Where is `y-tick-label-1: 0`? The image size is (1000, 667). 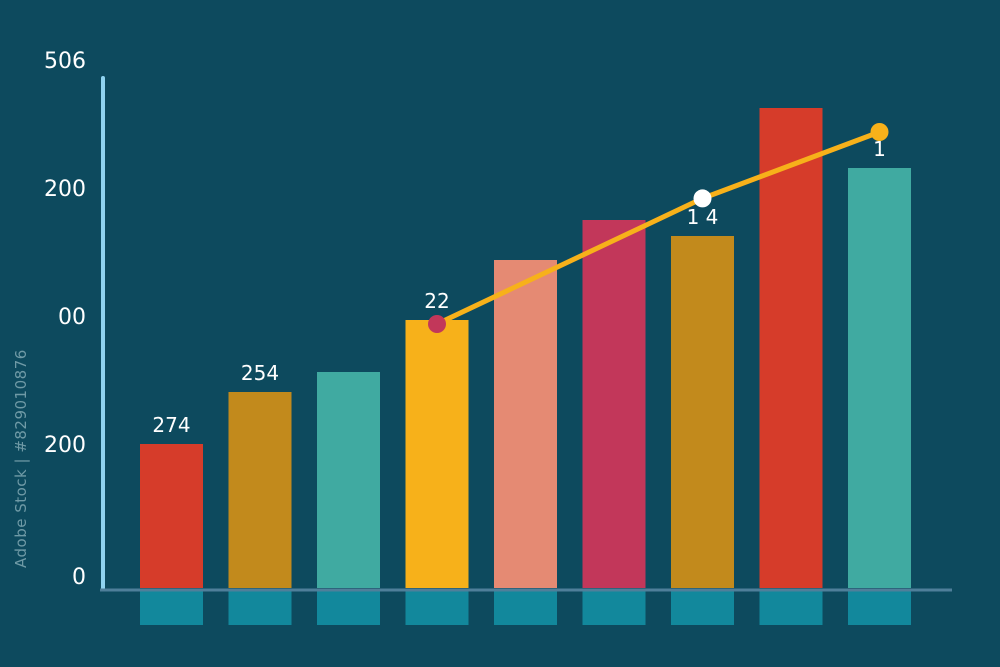 y-tick-label-1: 0 is located at coordinates (79, 577).